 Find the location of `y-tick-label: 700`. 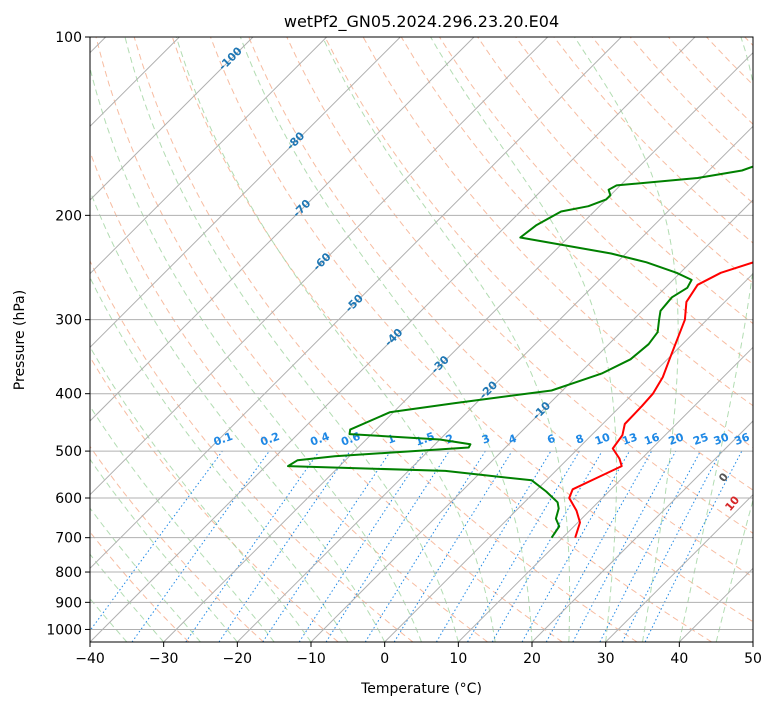

y-tick-label: 700 is located at coordinates (68, 539).